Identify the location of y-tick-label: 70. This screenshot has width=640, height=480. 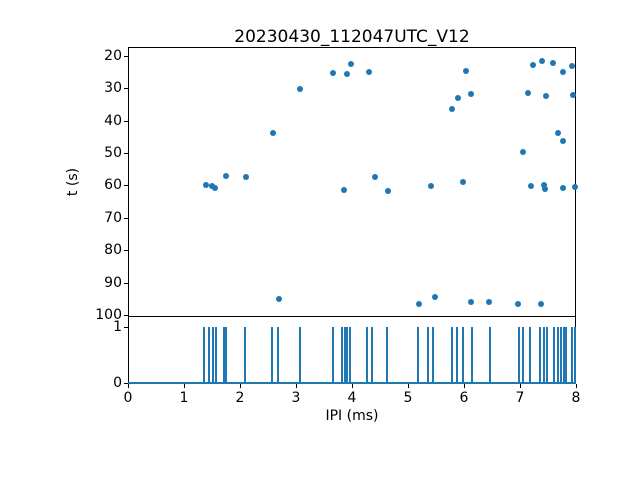
(113, 217).